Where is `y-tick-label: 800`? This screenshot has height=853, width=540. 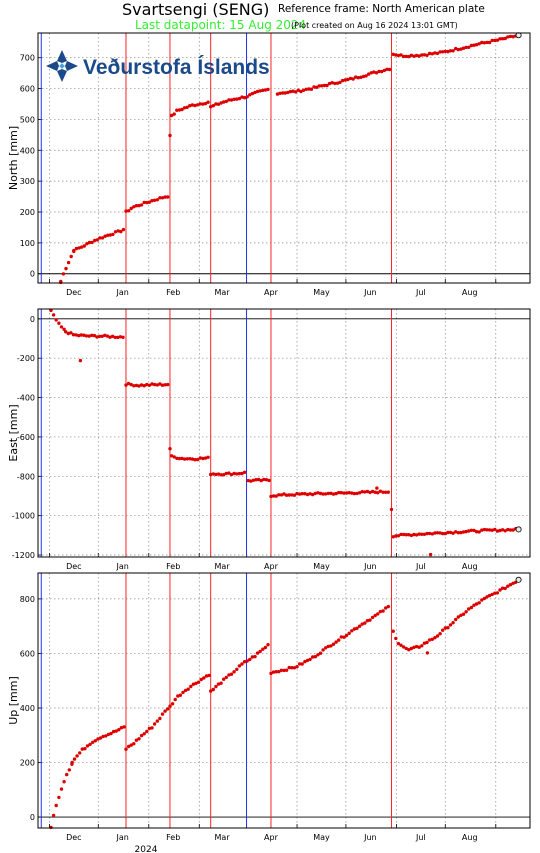
y-tick-label: 800 is located at coordinates (27, 599).